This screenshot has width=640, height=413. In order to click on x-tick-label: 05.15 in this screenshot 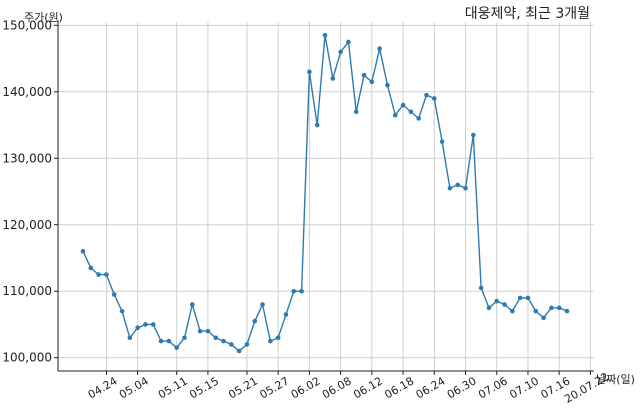, I will do `click(204, 387)`.